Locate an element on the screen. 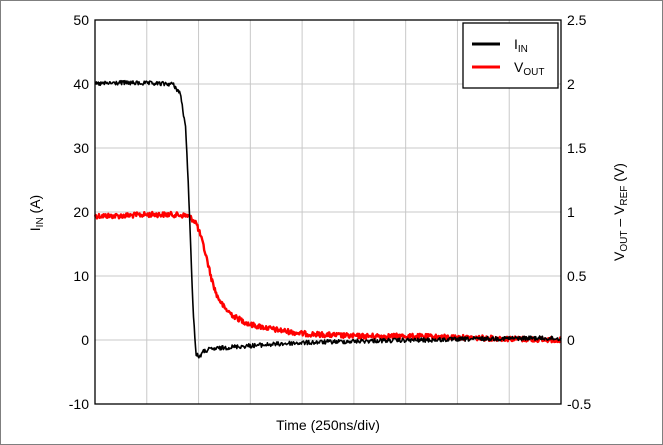  y-right-unit: (V) is located at coordinates (619, 174).